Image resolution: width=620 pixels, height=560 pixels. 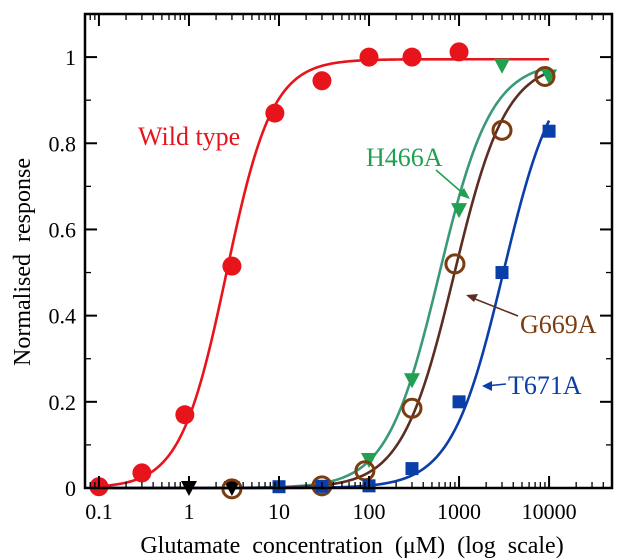 What do you see at coordinates (494, 386) in the screenshot?
I see `arrow-t671a` at bounding box center [494, 386].